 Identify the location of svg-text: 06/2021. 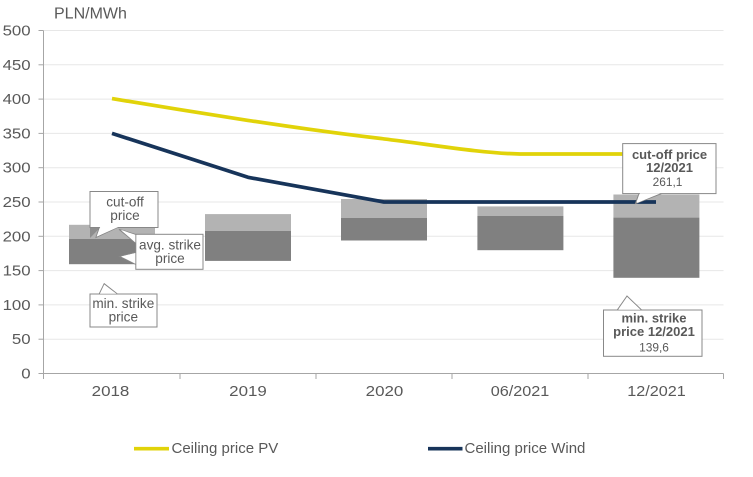
(520, 392).